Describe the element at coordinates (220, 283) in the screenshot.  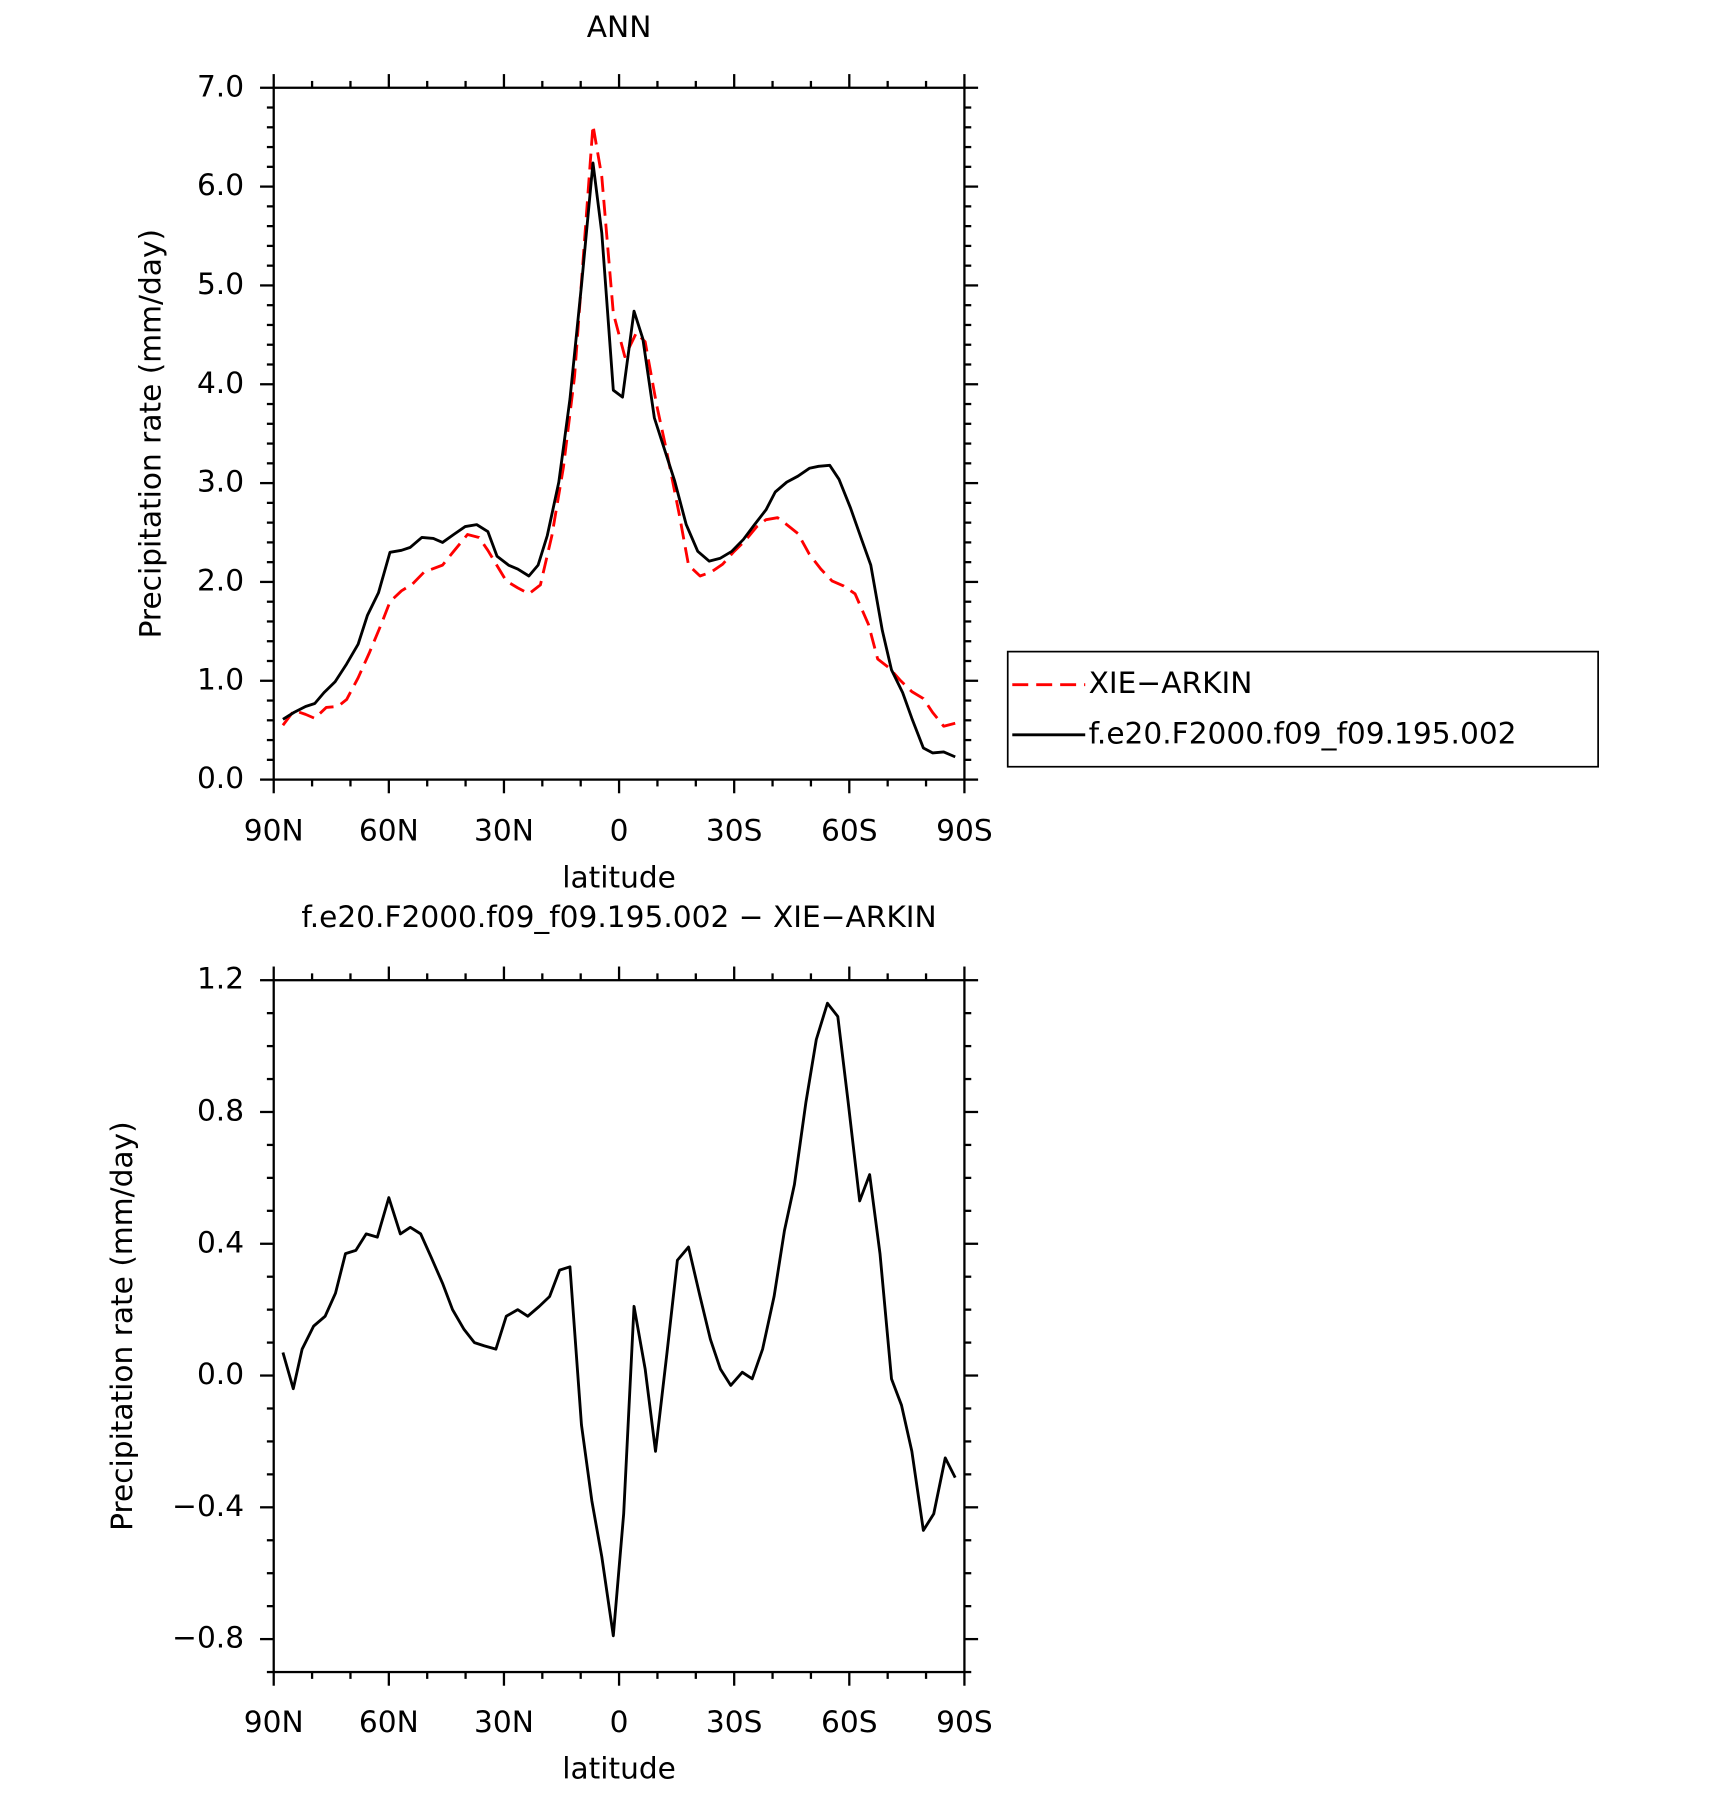
I see `y-tick-label: 5.0` at that location.